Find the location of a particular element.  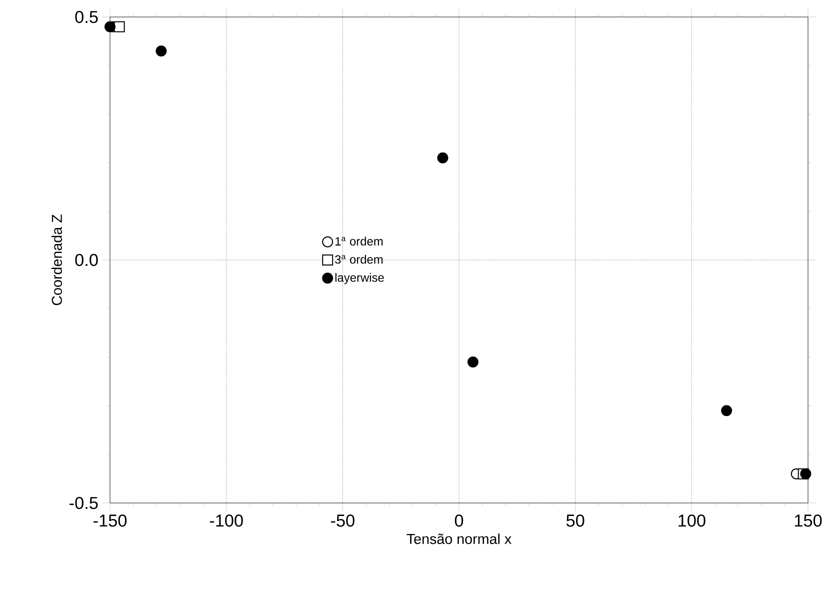

x-tick-label: 0 is located at coordinates (459, 520).